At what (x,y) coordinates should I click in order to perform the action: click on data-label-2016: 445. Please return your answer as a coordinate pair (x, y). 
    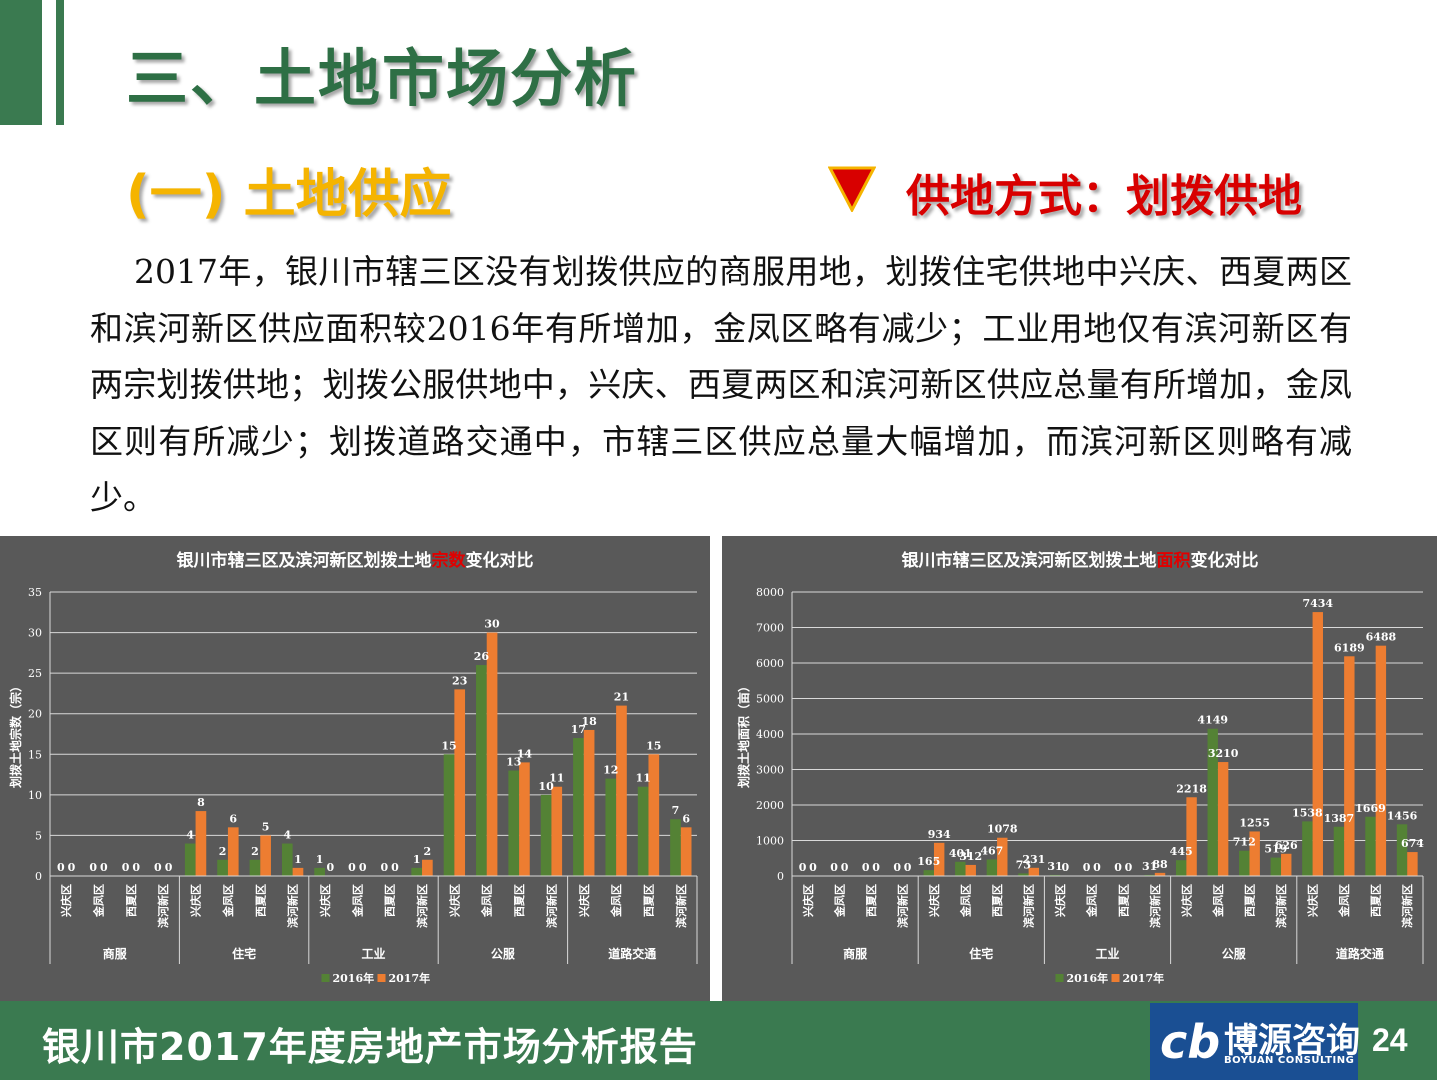
    Looking at the image, I should click on (1181, 851).